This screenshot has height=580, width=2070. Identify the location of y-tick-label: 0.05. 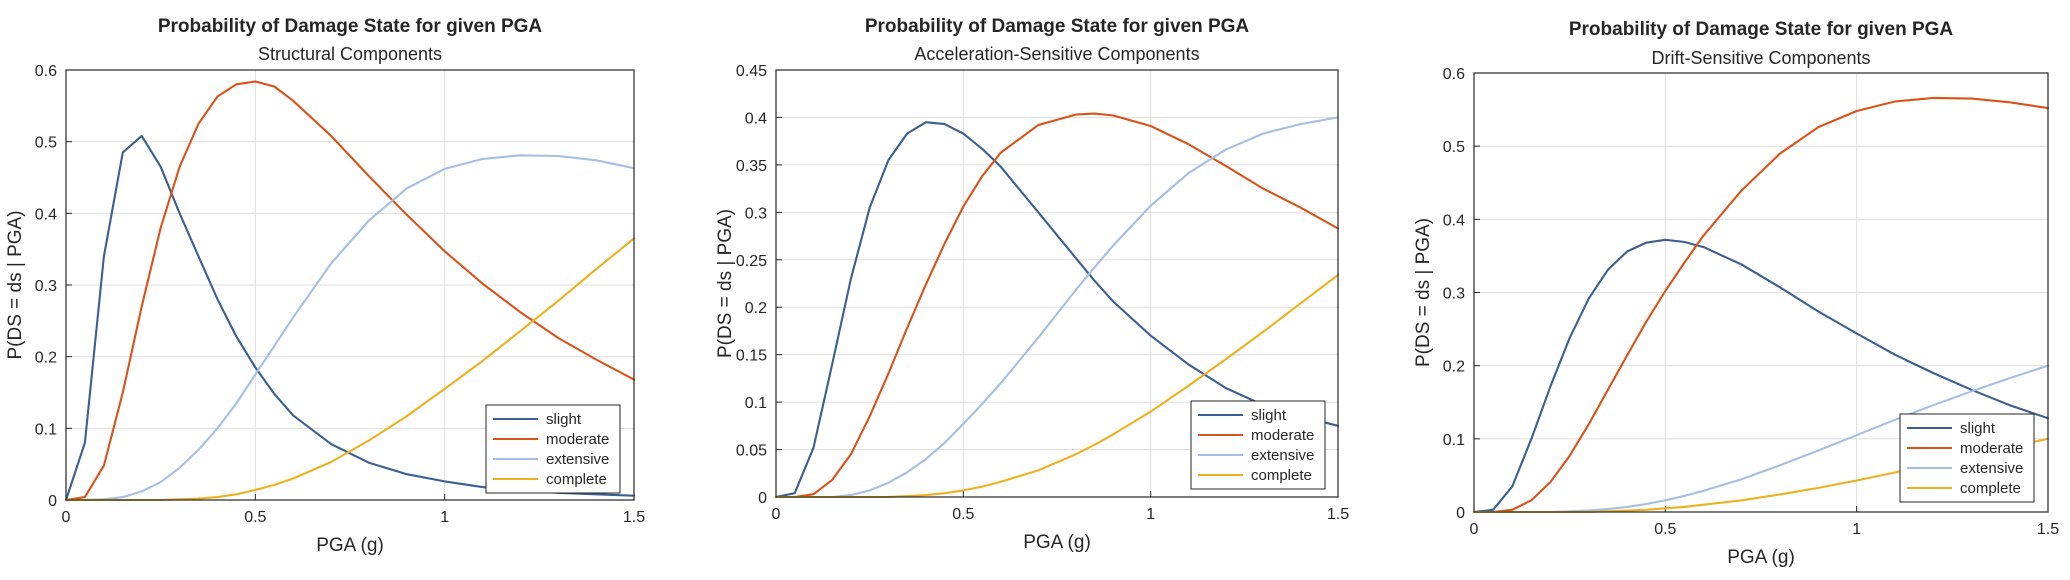
(751, 451).